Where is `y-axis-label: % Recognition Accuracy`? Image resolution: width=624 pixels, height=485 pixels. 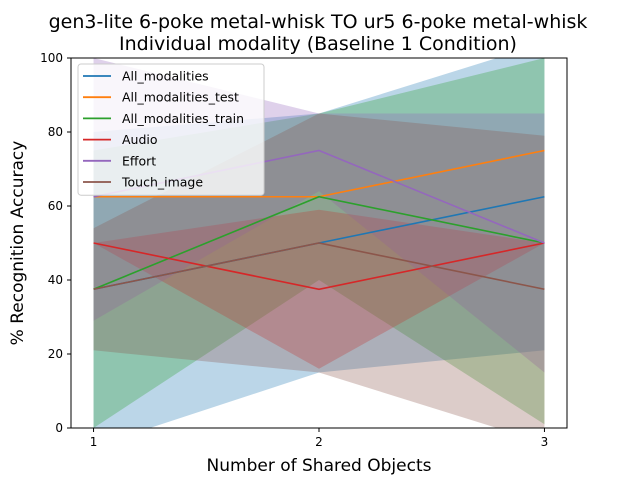
y-axis-label: % Recognition Accuracy is located at coordinates (18, 243).